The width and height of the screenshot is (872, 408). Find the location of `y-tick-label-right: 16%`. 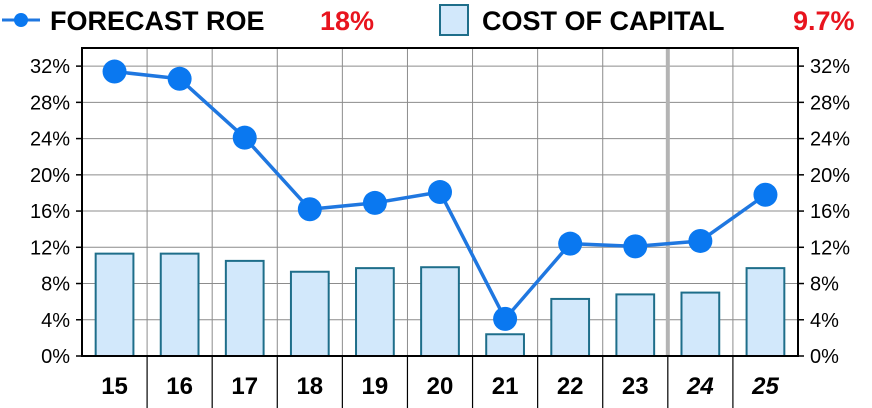

y-tick-label-right: 16% is located at coordinates (830, 212).